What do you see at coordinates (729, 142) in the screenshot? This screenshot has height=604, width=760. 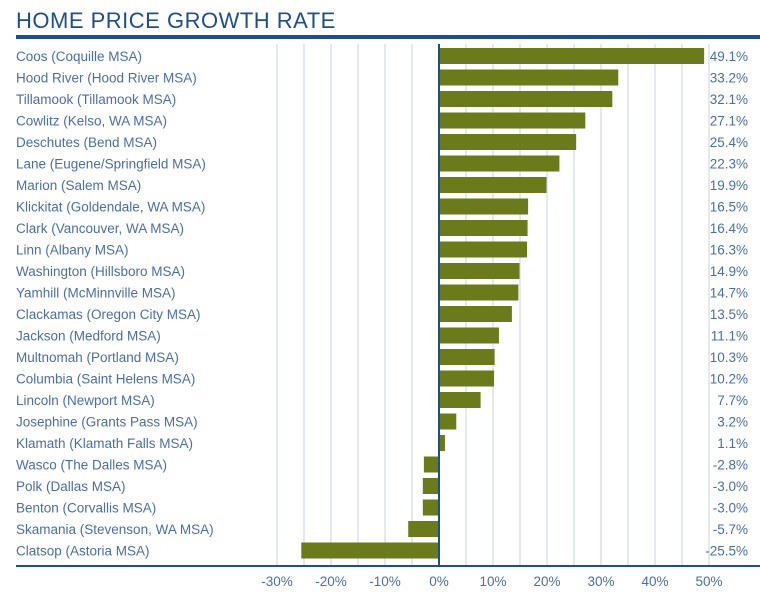 I see `value-label: 25.4%` at bounding box center [729, 142].